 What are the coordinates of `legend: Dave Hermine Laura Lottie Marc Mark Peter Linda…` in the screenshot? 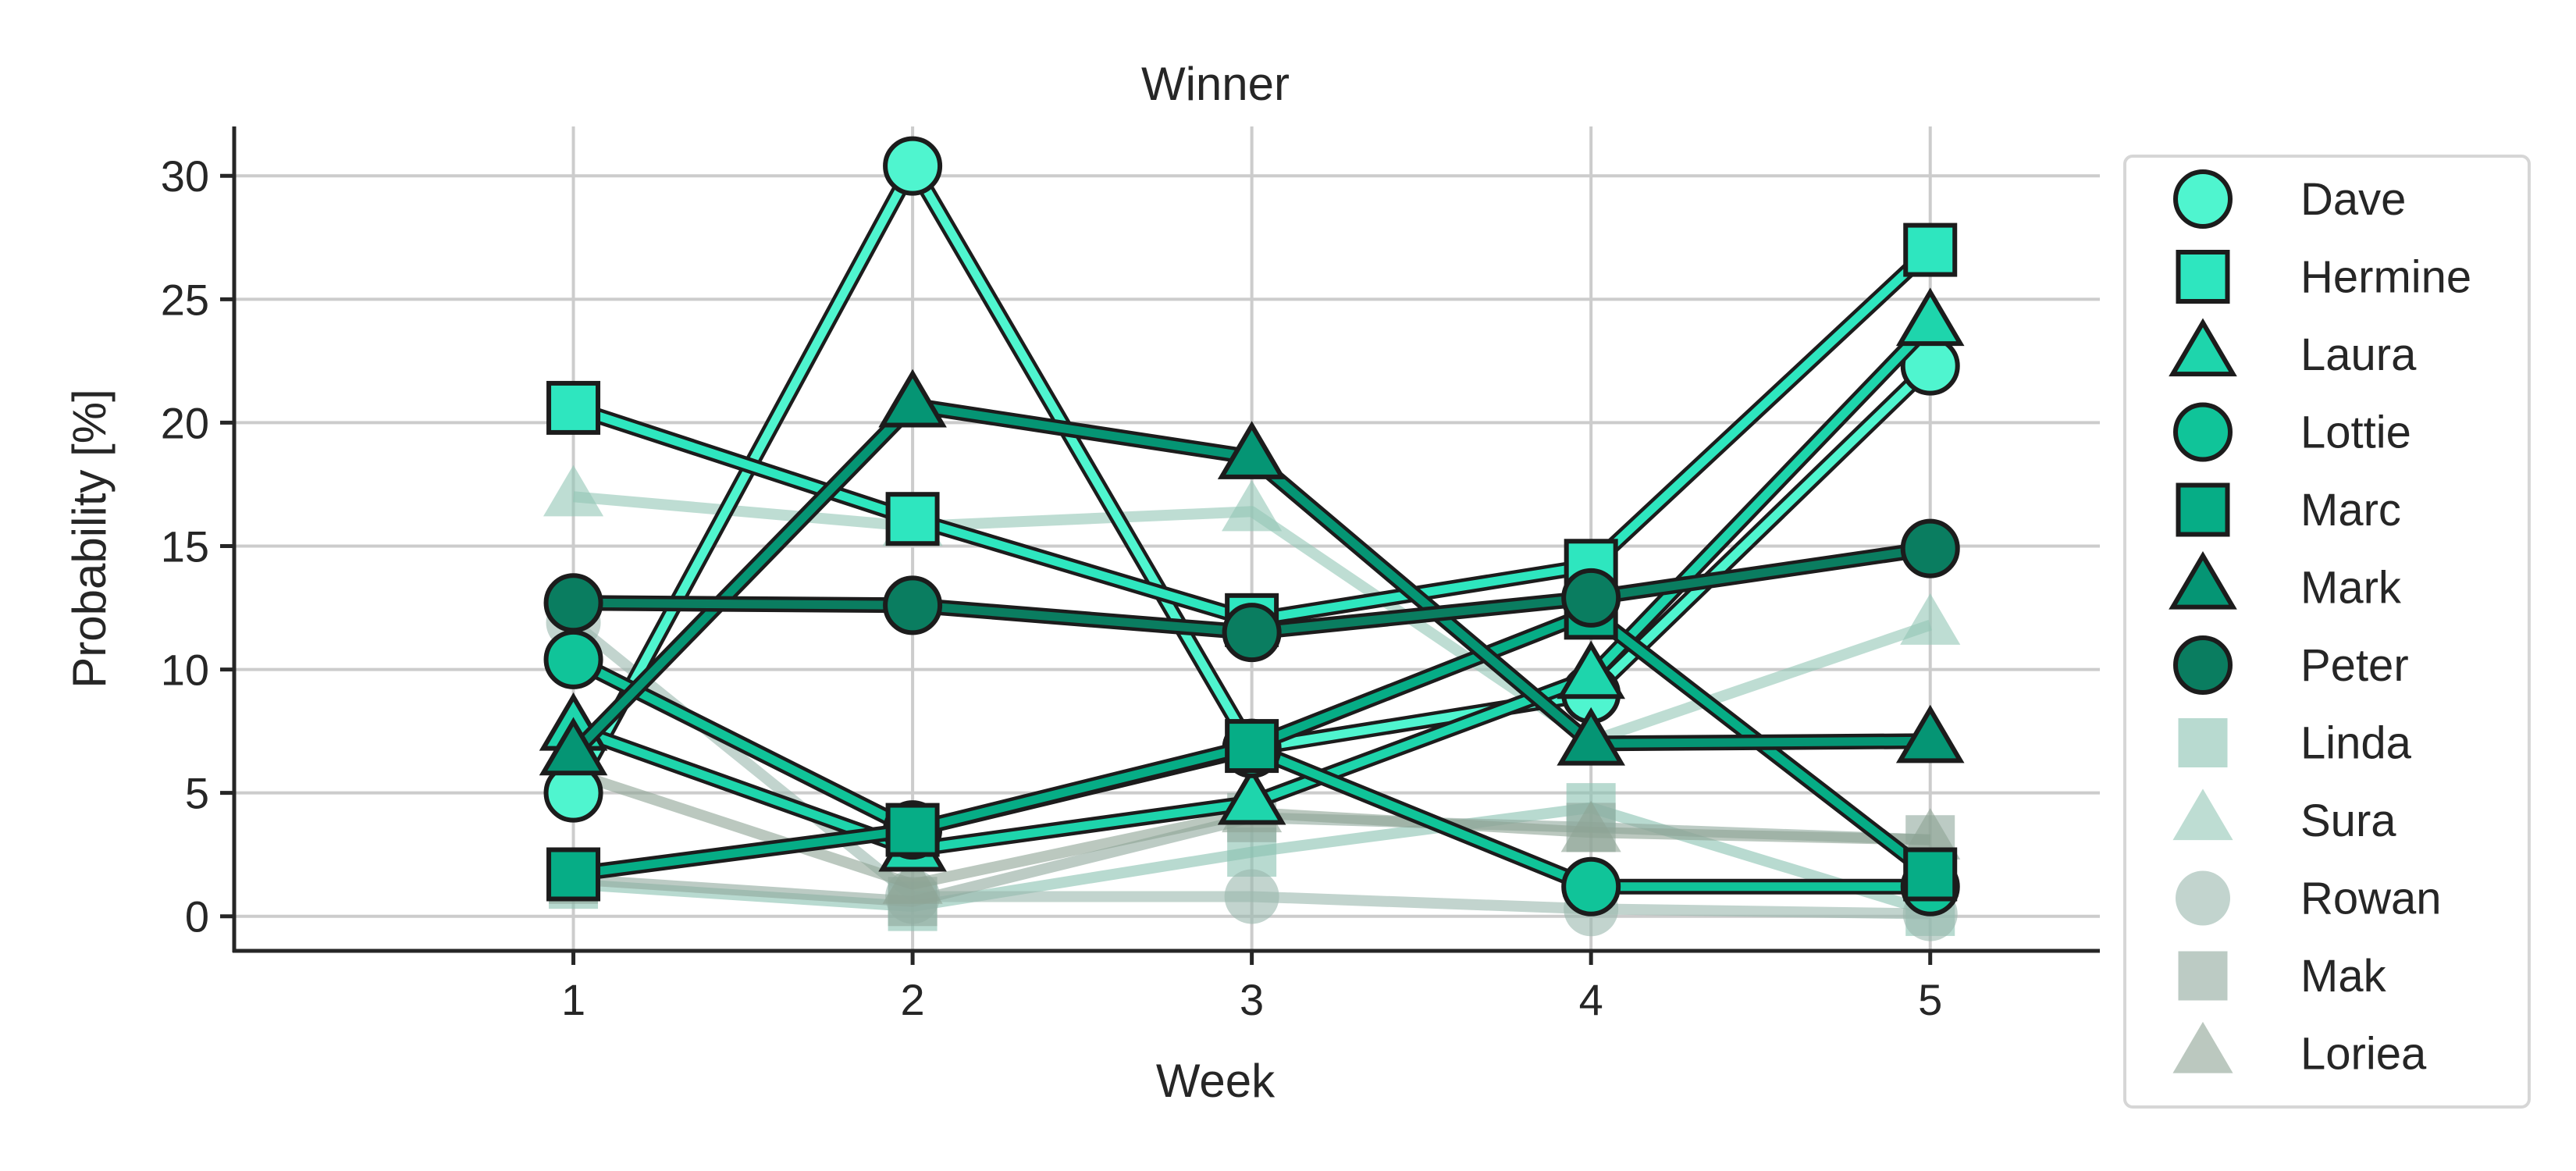 It's located at (2327, 632).